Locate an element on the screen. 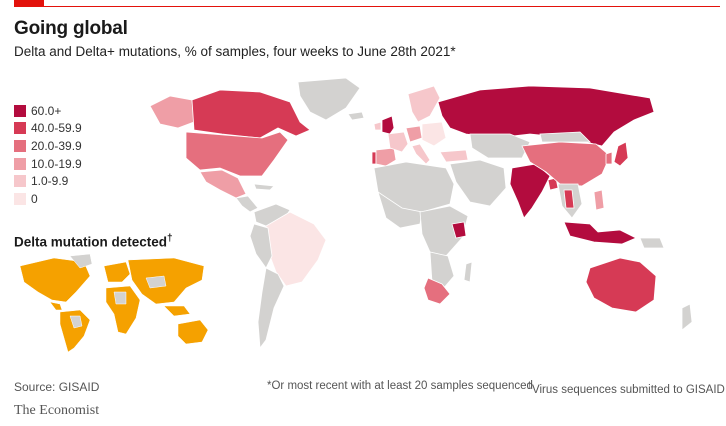  legend-item: 0 is located at coordinates (48, 199).